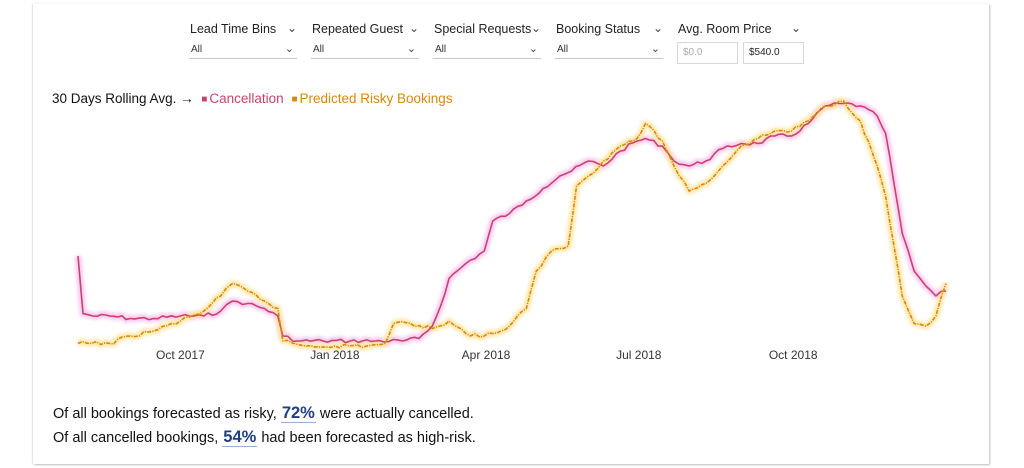  I want to click on legend-marker-cancellation: ■, so click(204, 99).